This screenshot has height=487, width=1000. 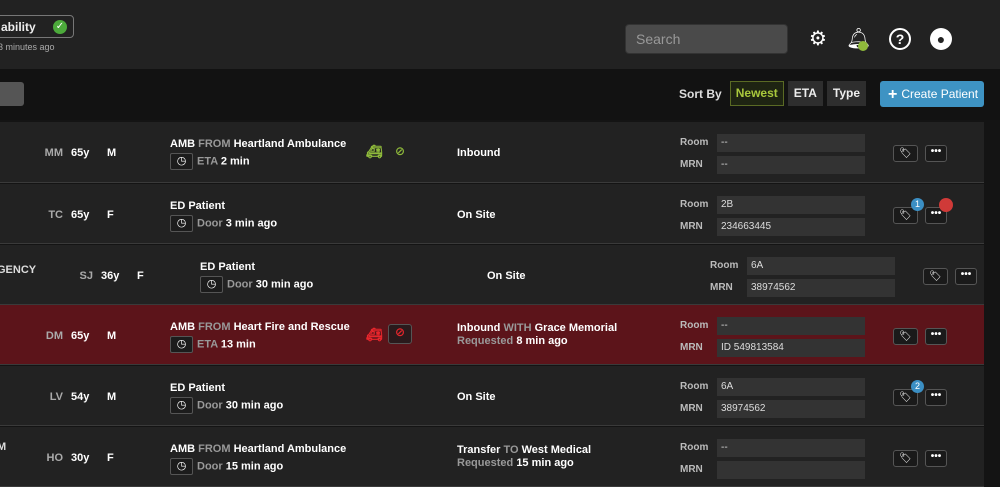 I want to click on status-main: Transfer, so click(x=479, y=450).